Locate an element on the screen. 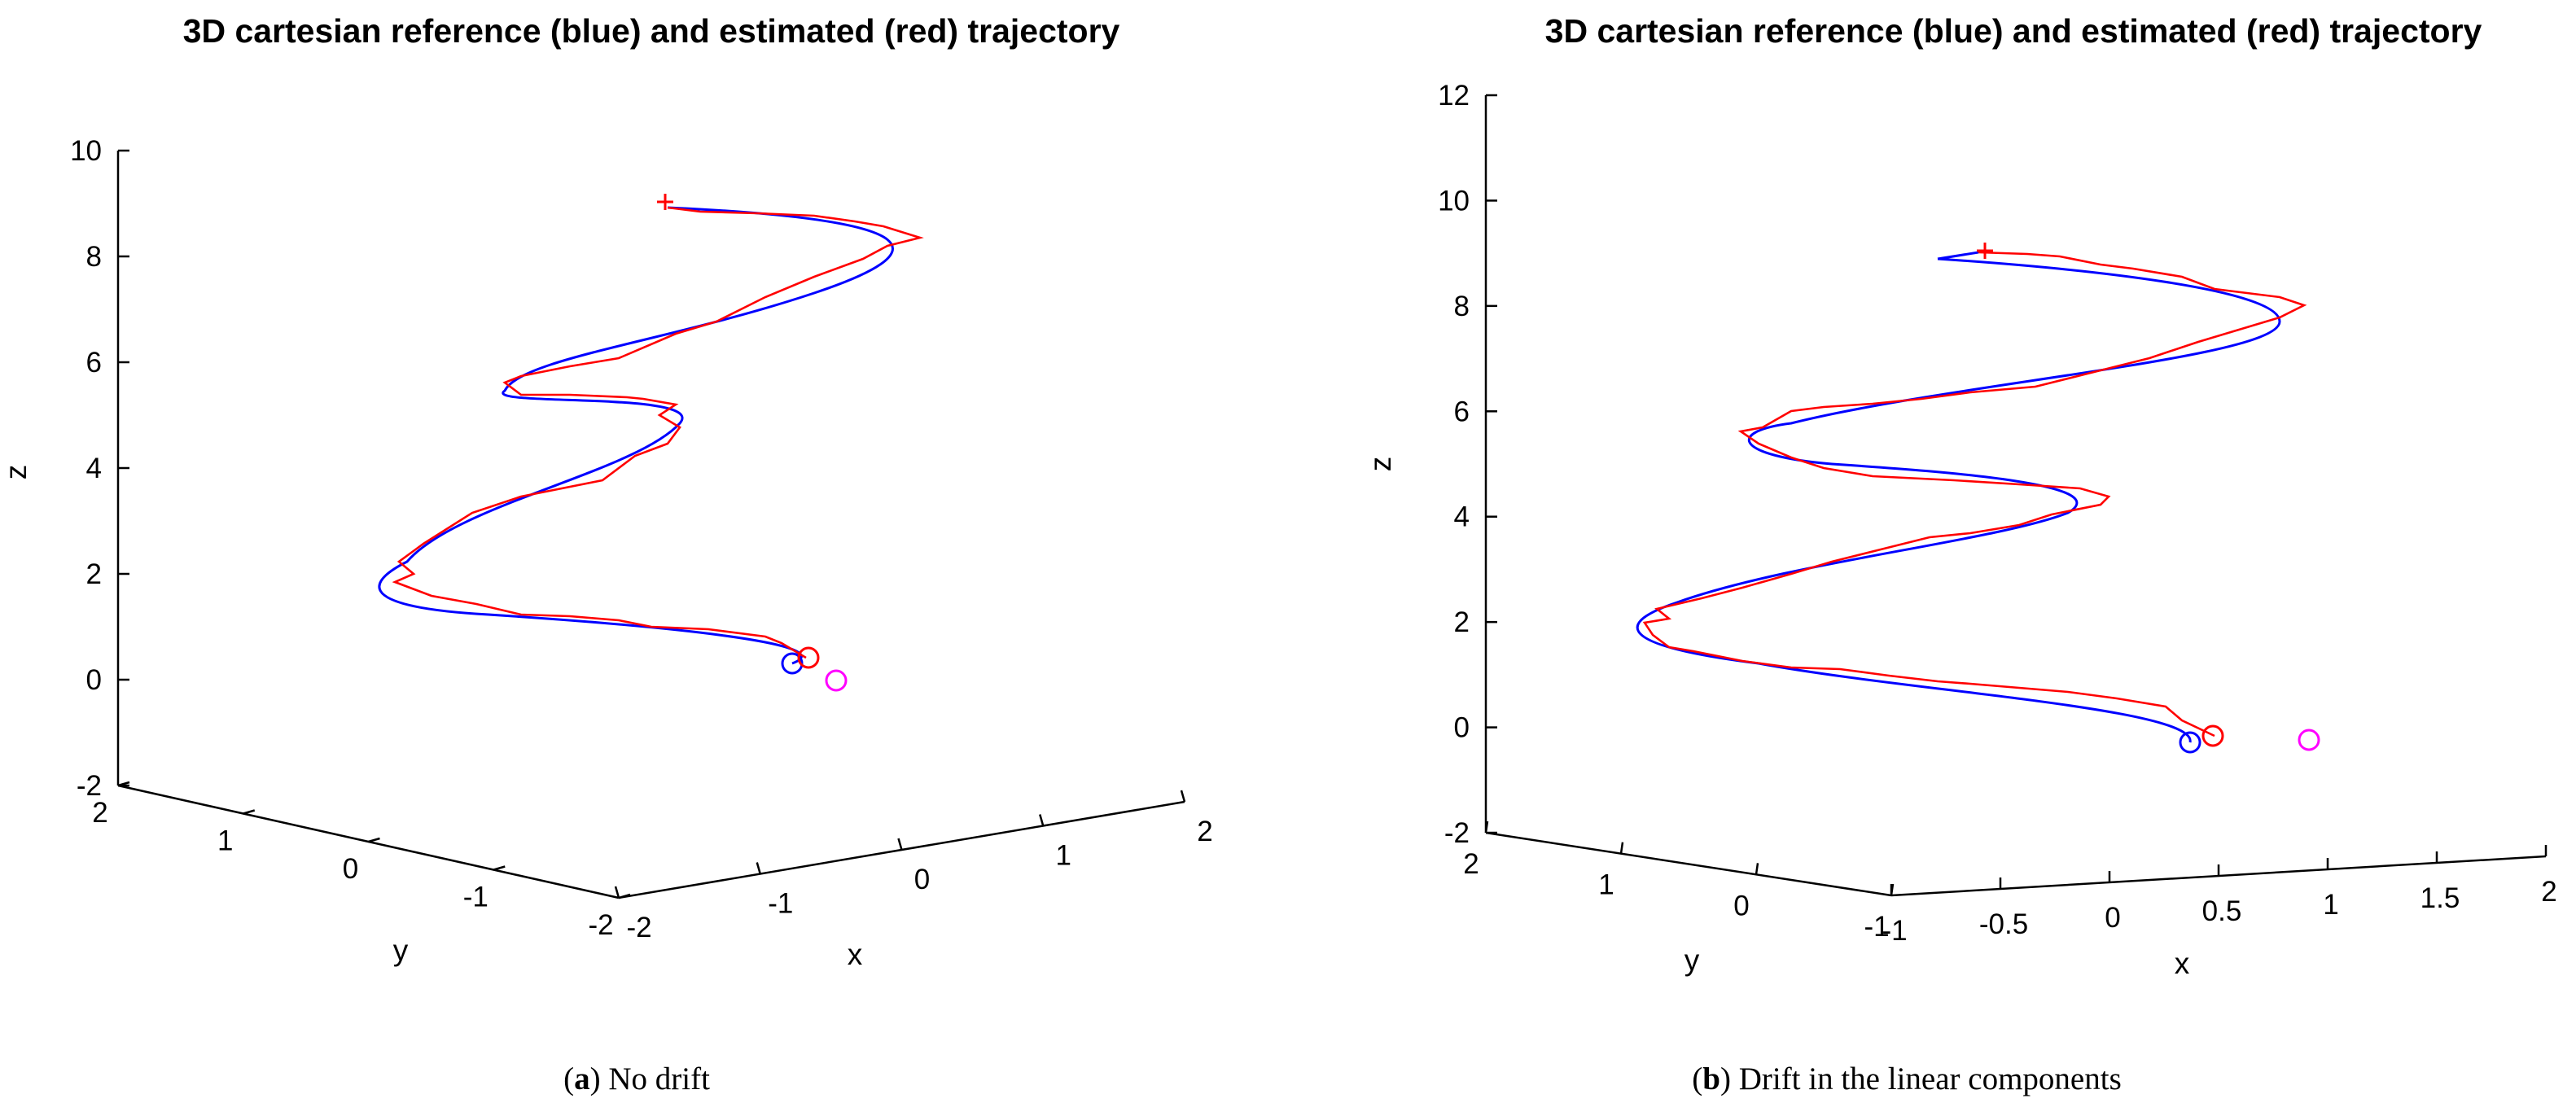  x-ticks: -2 -1 0 1 2 is located at coordinates (913, 867).